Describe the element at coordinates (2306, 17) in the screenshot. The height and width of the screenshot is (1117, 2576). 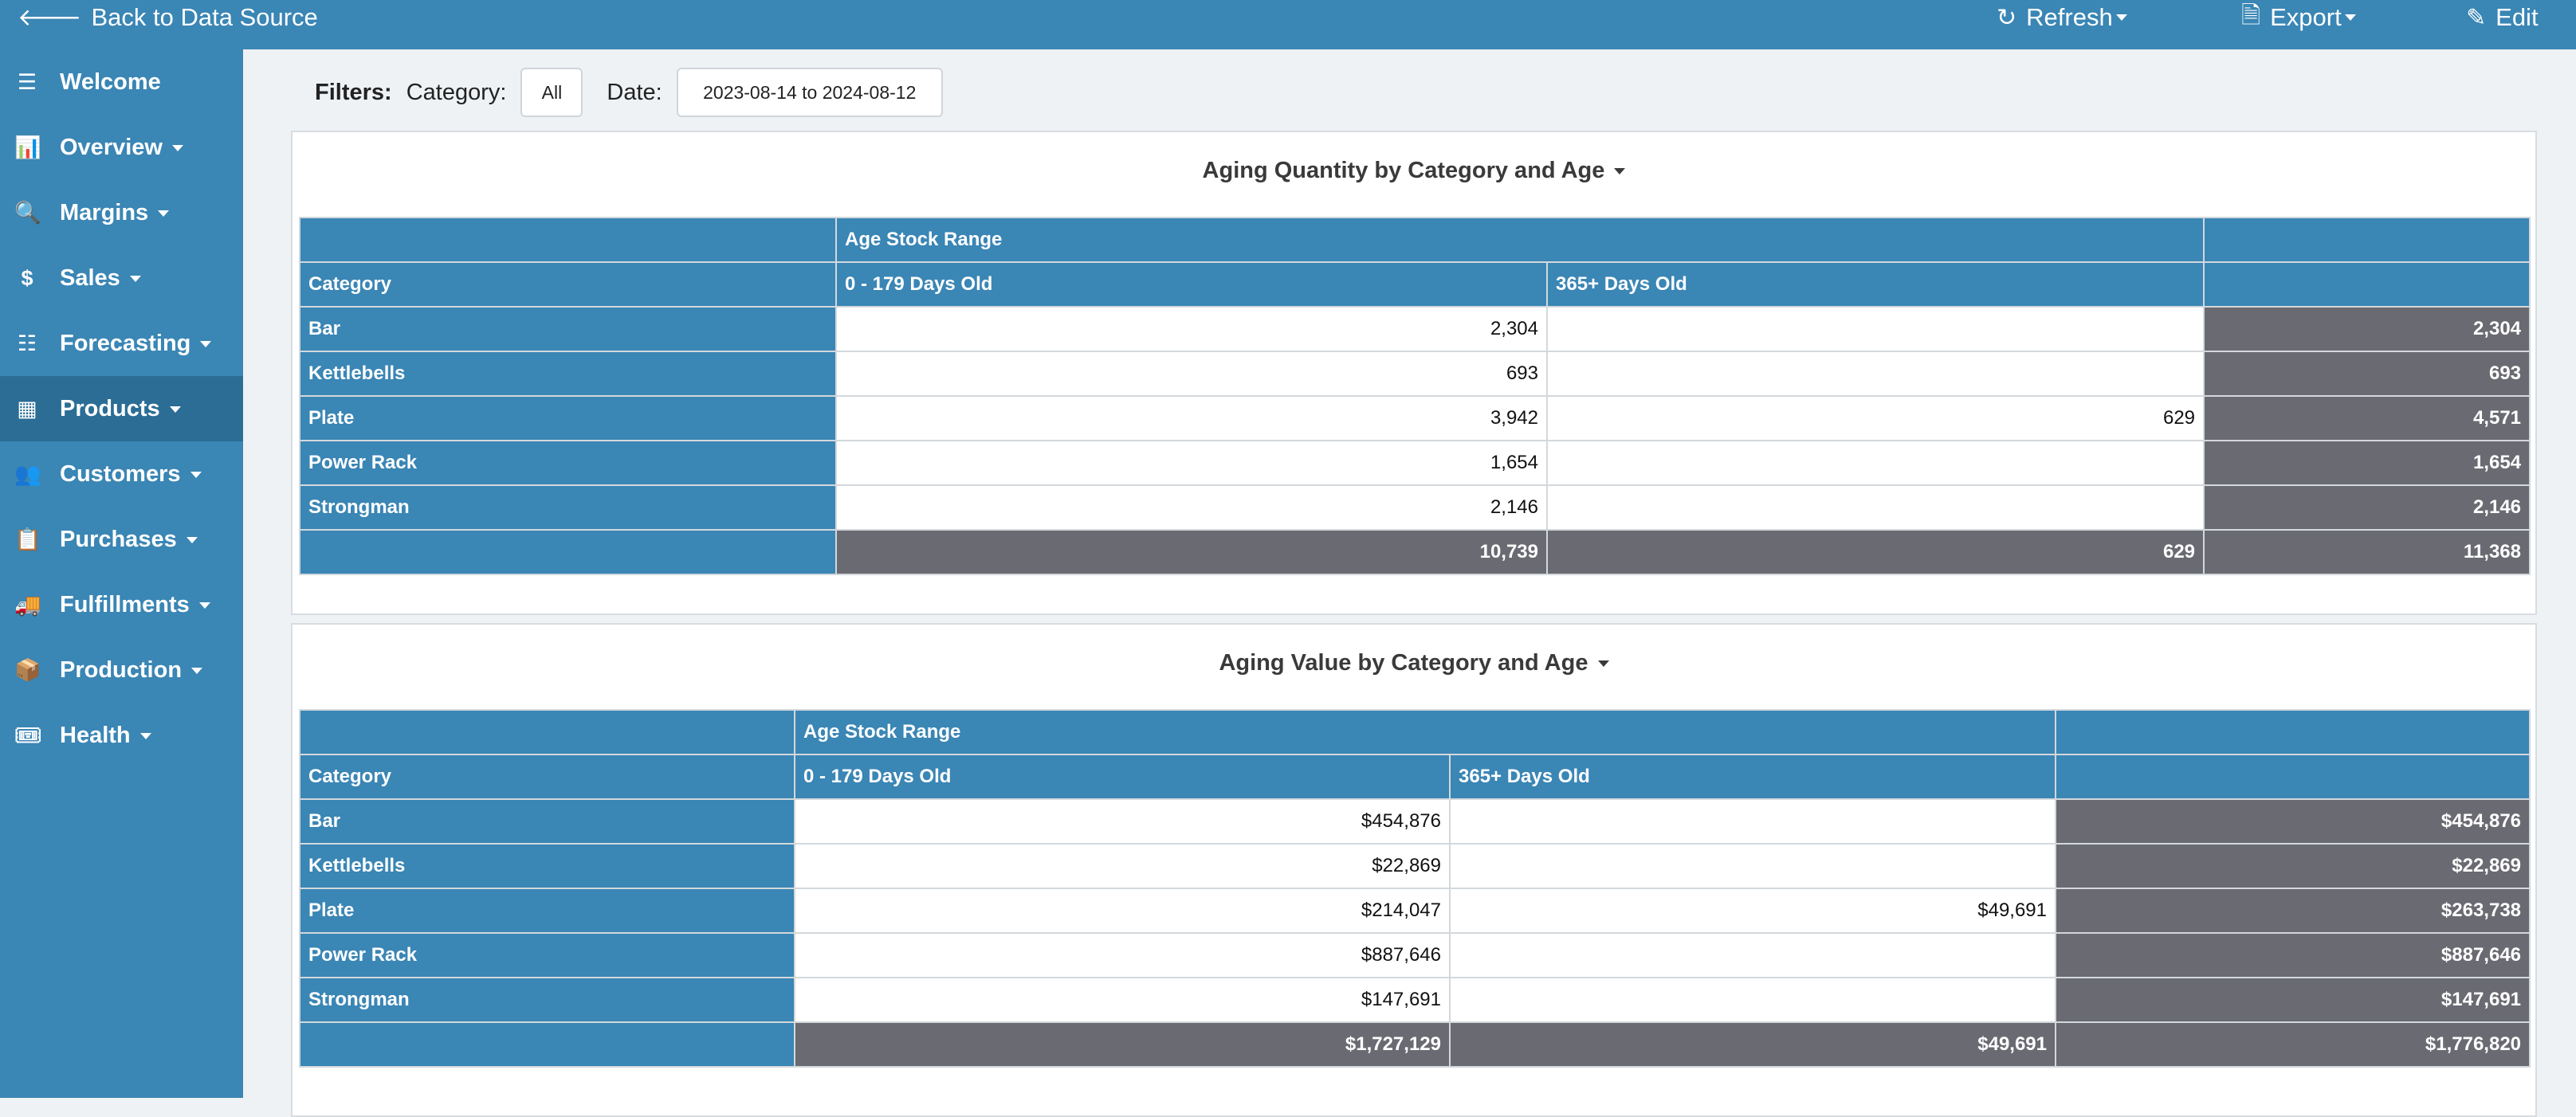
I see `export-label: Export` at that location.